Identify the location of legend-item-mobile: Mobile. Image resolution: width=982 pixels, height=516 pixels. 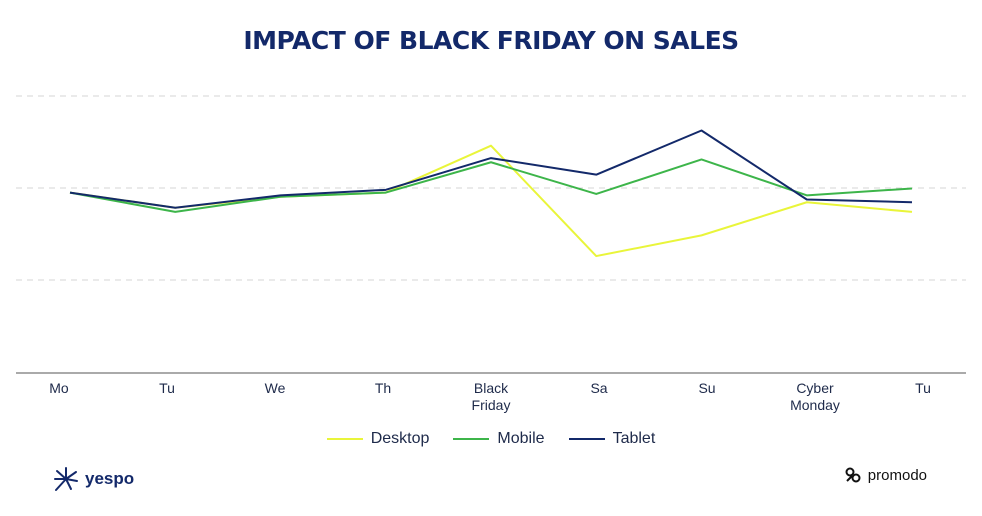
(499, 439).